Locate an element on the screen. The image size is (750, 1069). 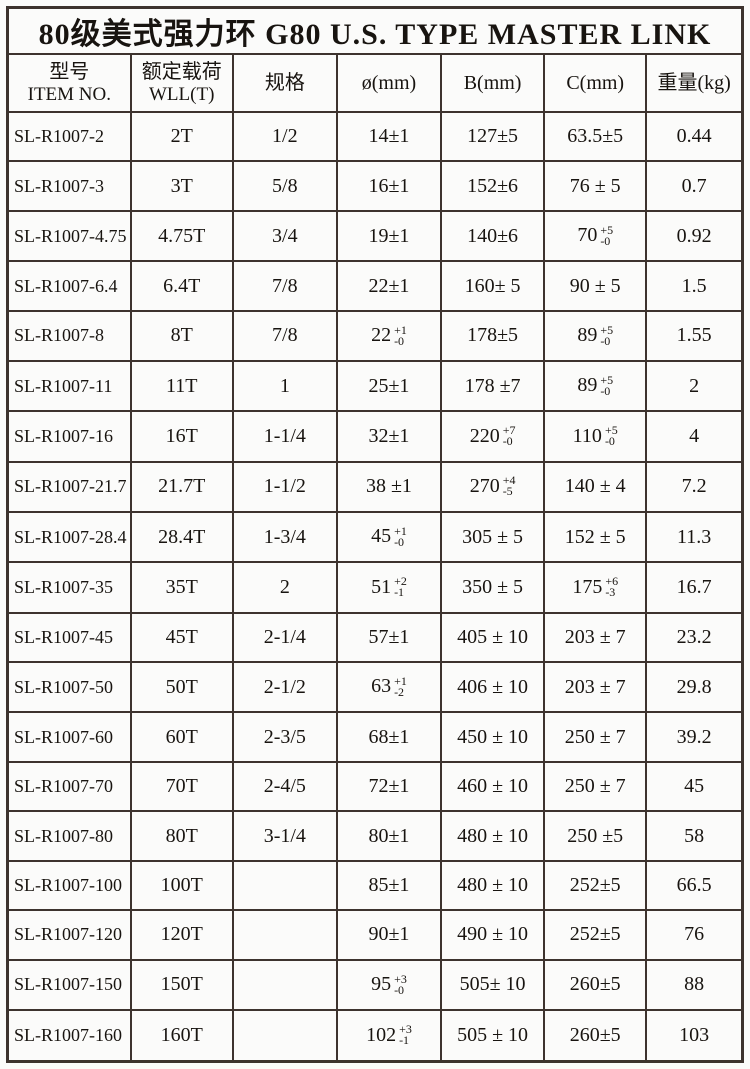
wll-cell: 16T is located at coordinates (181, 436).